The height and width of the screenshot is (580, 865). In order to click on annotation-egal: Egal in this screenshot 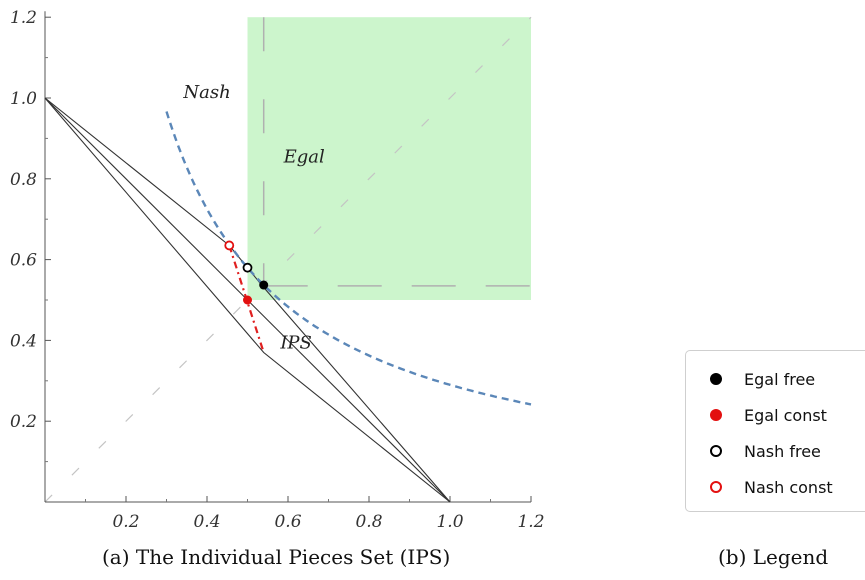, I will do `click(304, 157)`.